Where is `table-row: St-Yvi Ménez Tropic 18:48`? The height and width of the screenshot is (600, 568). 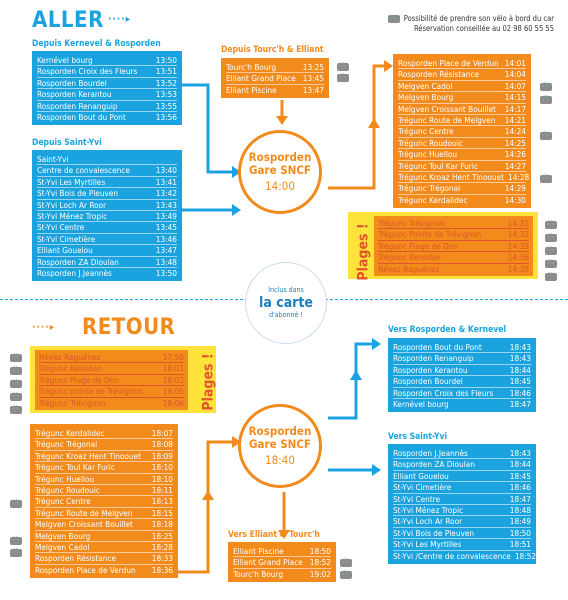 table-row: St-Yvi Ménez Tropic 18:48 is located at coordinates (462, 511).